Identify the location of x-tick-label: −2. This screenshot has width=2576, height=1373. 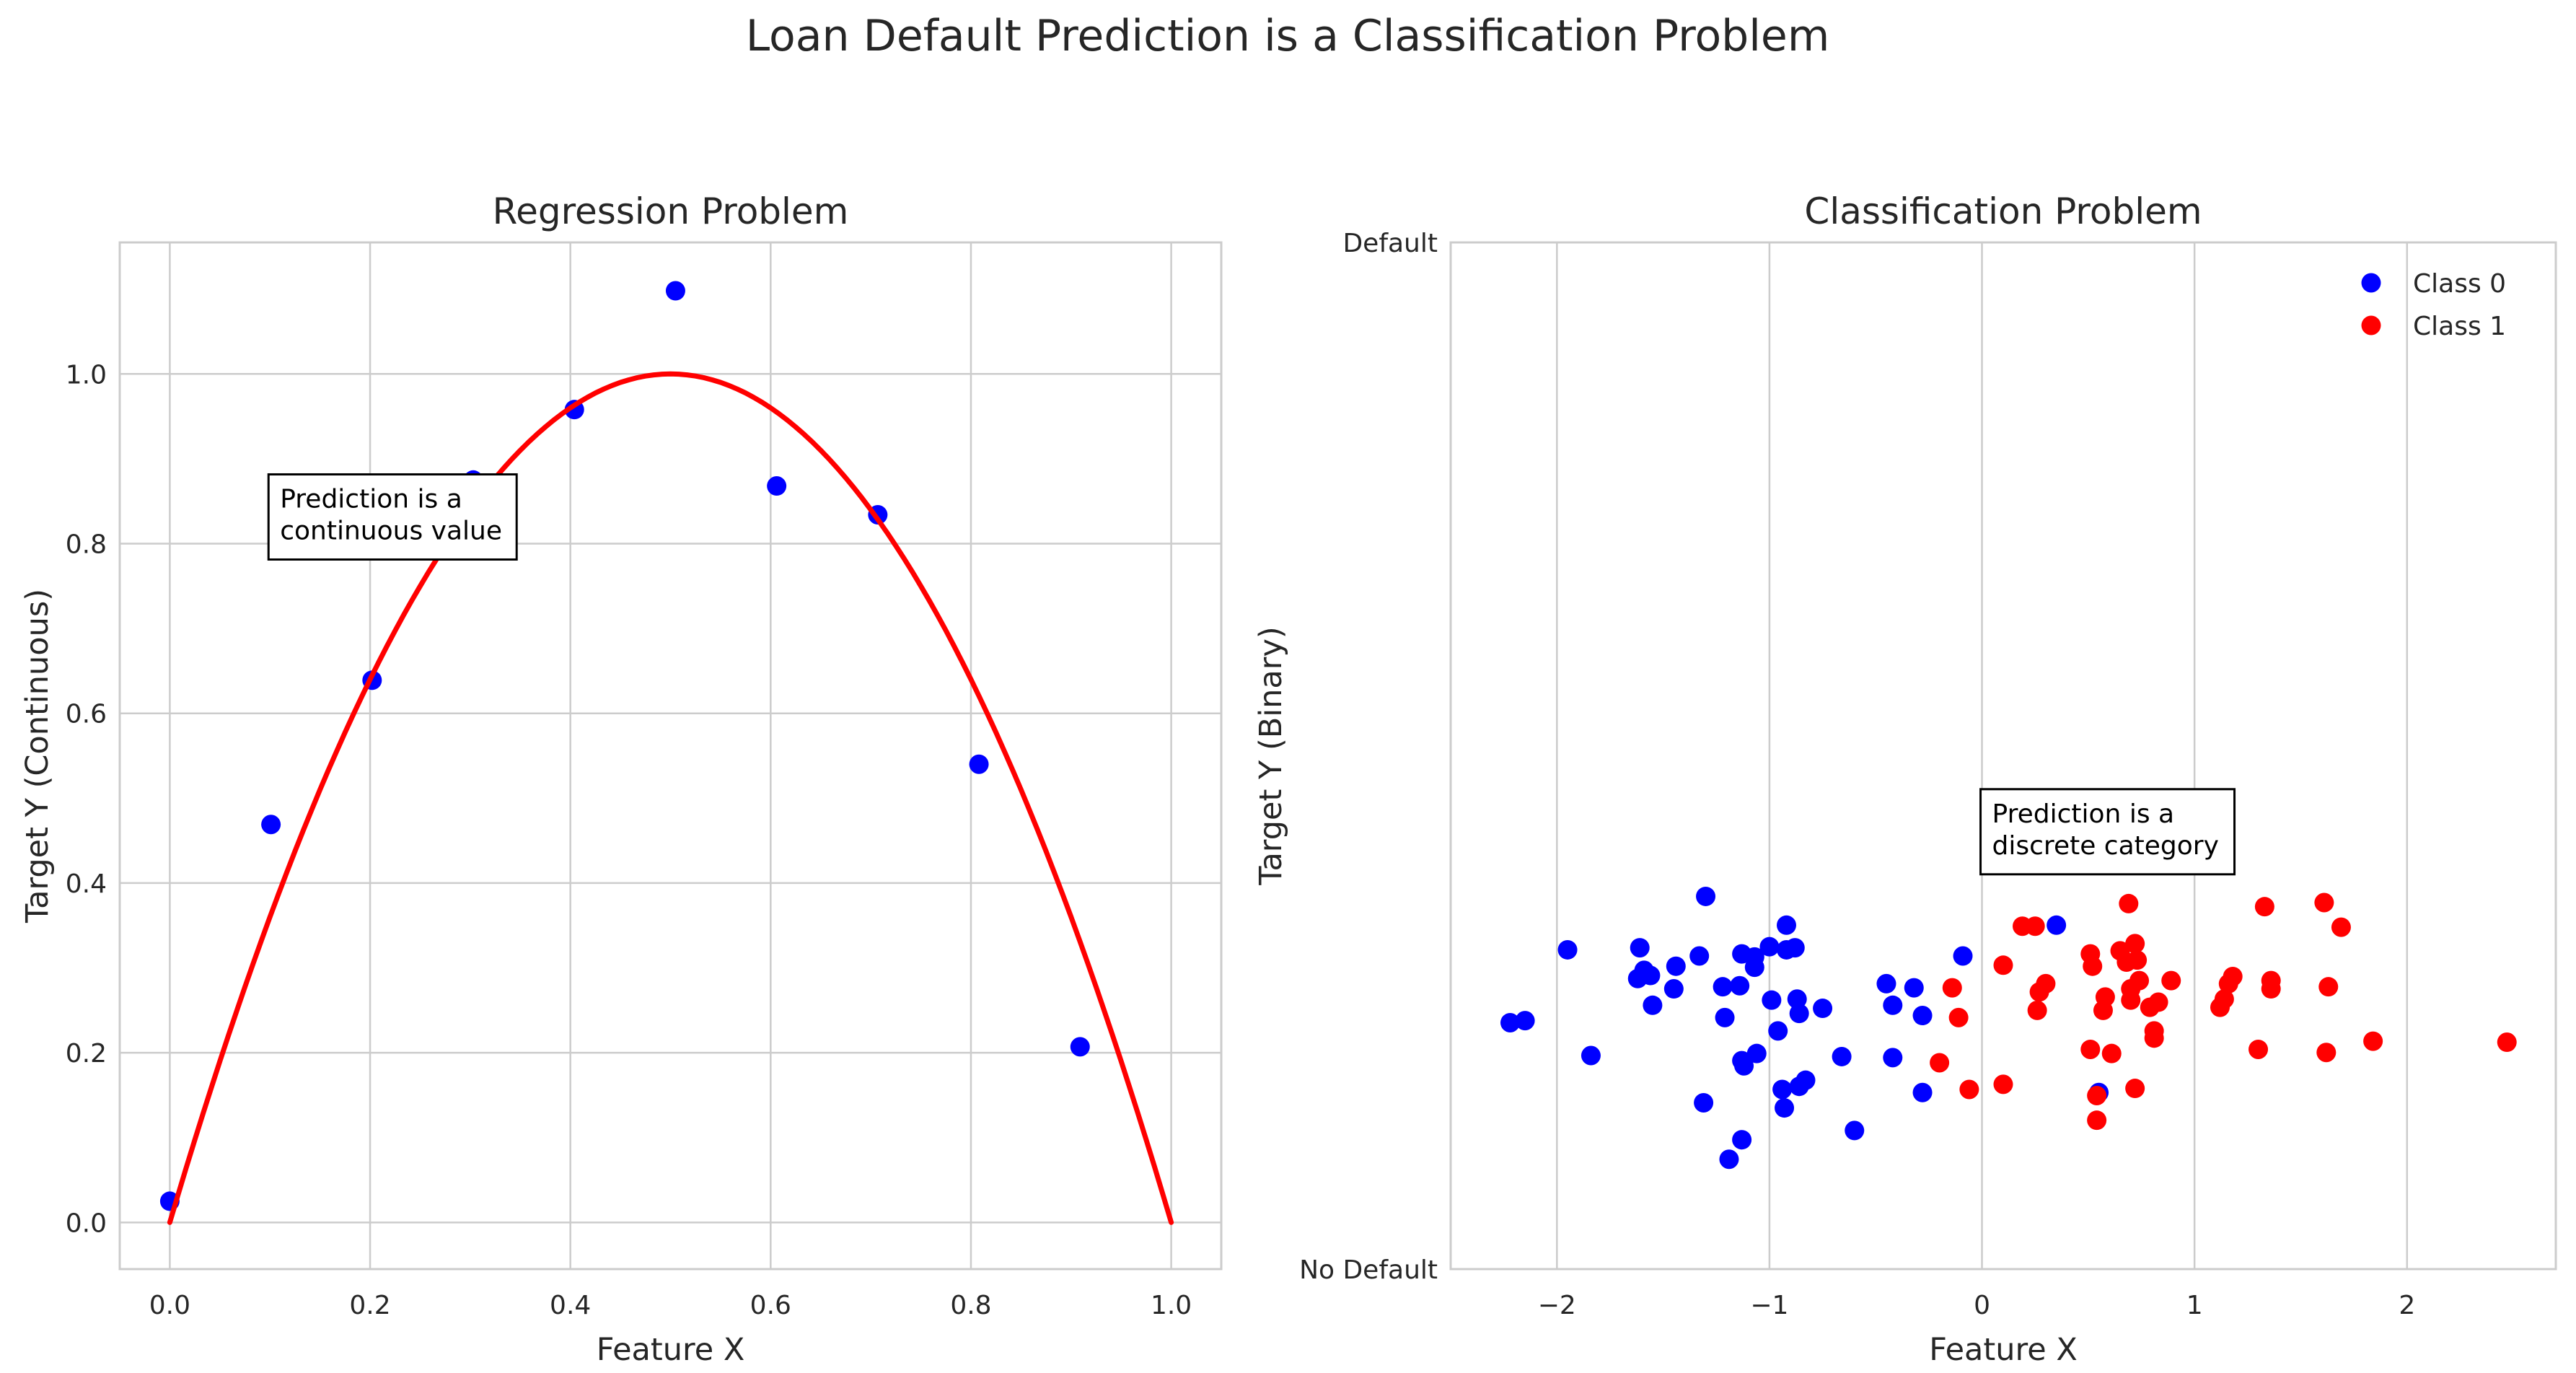
(1557, 1305).